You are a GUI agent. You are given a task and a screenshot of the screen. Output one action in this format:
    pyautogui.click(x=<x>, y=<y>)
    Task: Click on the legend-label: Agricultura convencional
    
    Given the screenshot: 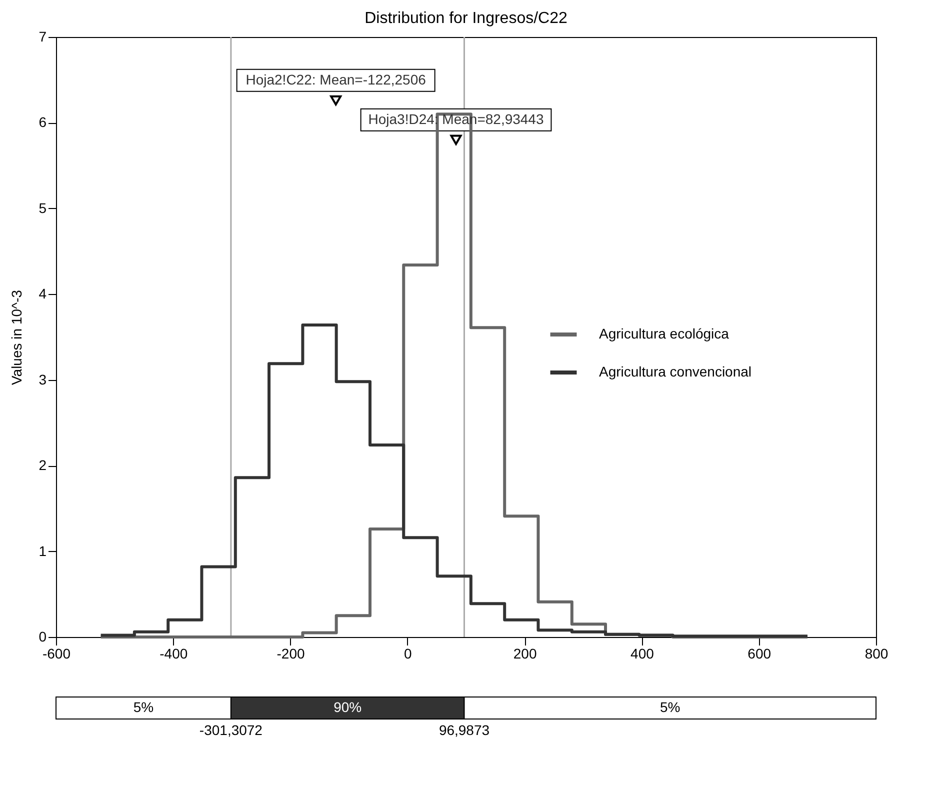 What is the action you would take?
    pyautogui.click(x=675, y=372)
    